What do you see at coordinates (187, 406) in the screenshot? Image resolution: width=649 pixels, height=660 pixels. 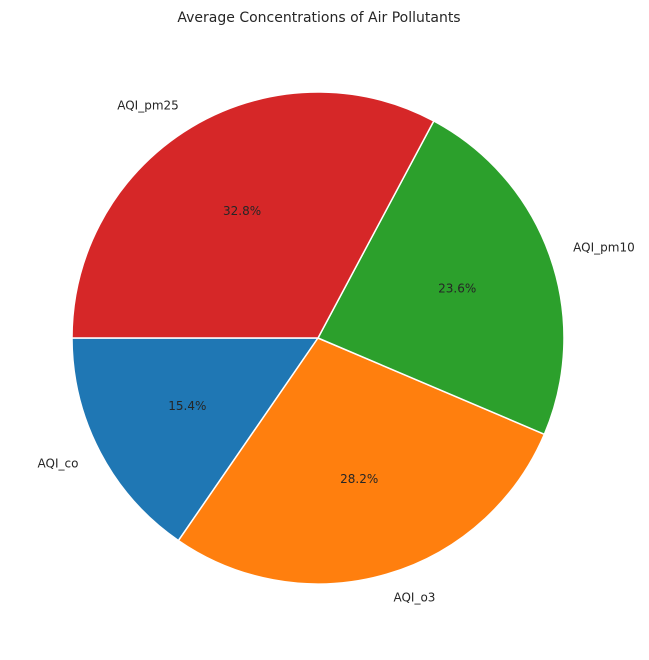 I see `percent-label-aqi-co: 15.4%` at bounding box center [187, 406].